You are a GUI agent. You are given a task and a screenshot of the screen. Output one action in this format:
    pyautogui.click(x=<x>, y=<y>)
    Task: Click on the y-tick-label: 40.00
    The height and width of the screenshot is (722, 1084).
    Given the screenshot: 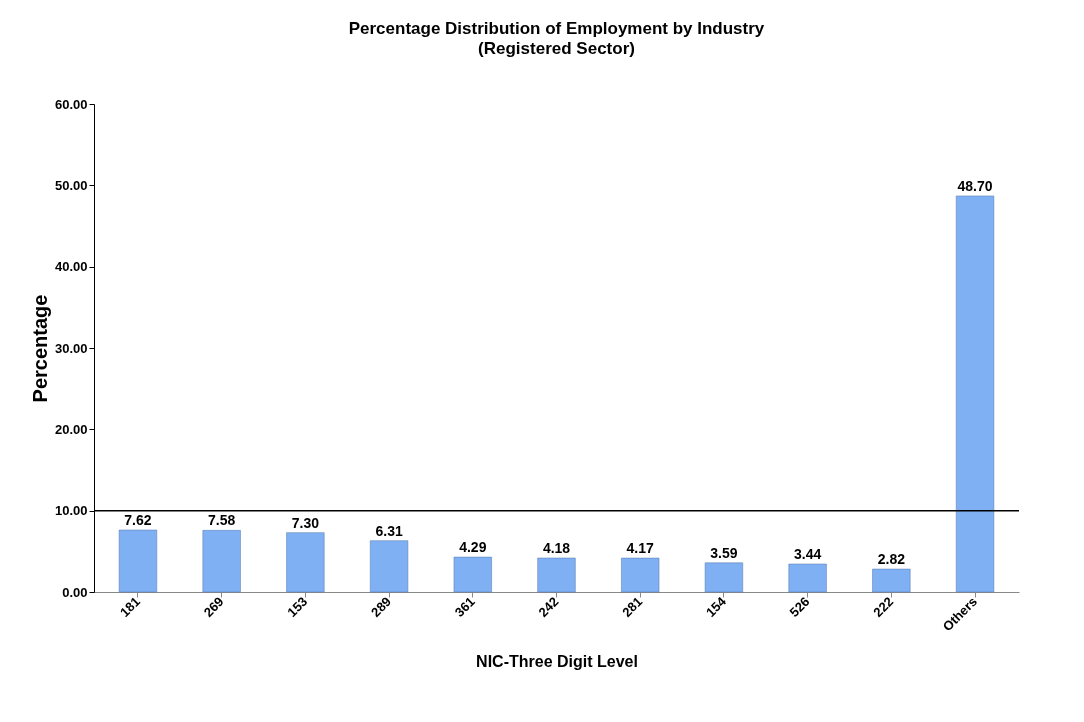 What is the action you would take?
    pyautogui.click(x=71, y=267)
    